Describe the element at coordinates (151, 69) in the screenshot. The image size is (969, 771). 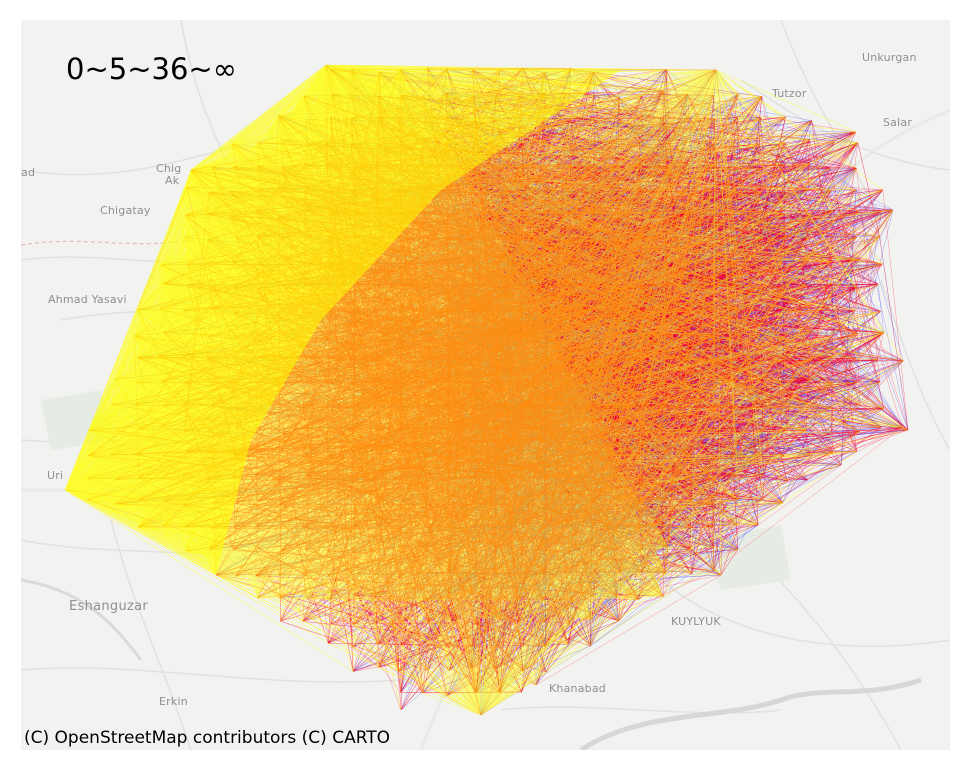
I see `flow-class-legend: 0~5~36~∞` at that location.